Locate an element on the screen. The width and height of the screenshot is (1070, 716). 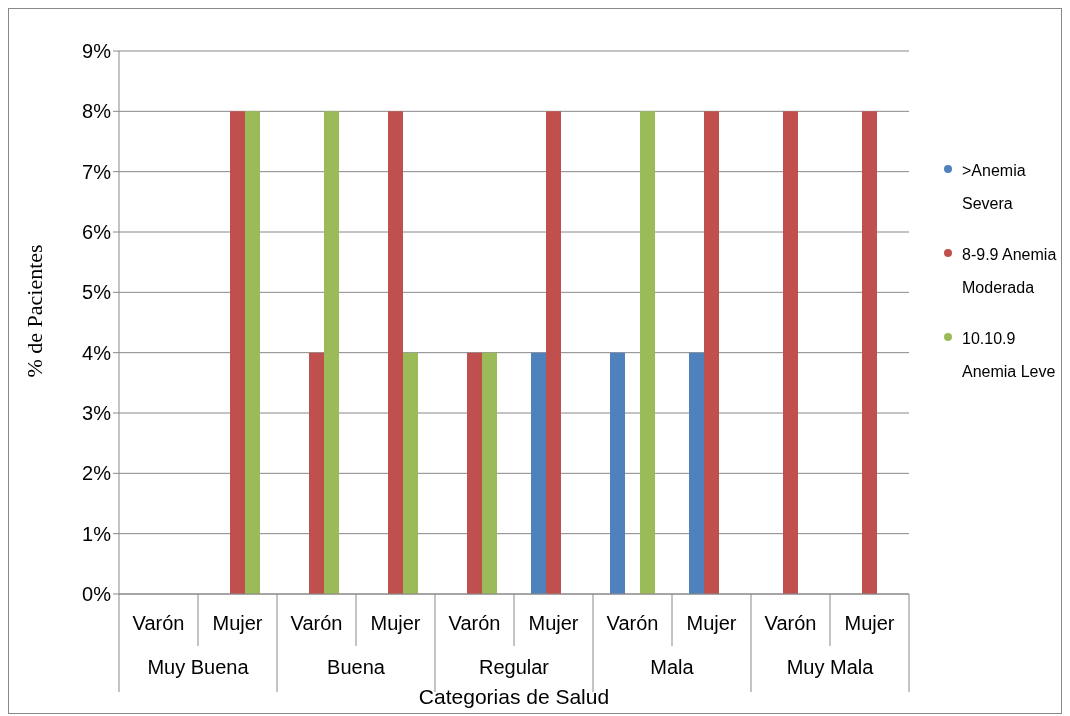
text: Regular is located at coordinates (514, 667).